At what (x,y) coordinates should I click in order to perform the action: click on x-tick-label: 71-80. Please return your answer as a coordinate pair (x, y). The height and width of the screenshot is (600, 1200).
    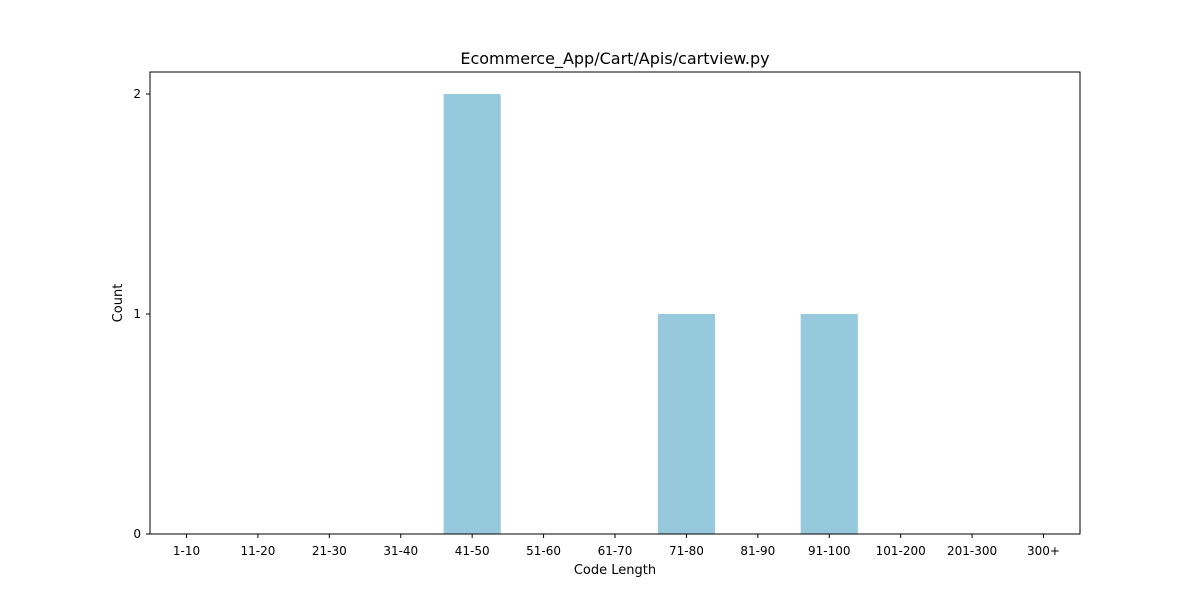
    Looking at the image, I should click on (686, 551).